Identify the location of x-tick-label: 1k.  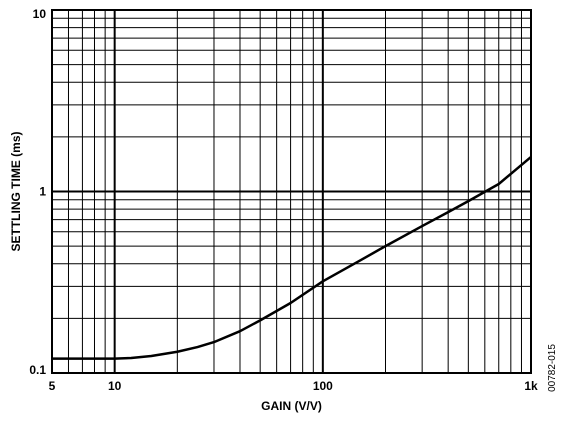
(531, 386).